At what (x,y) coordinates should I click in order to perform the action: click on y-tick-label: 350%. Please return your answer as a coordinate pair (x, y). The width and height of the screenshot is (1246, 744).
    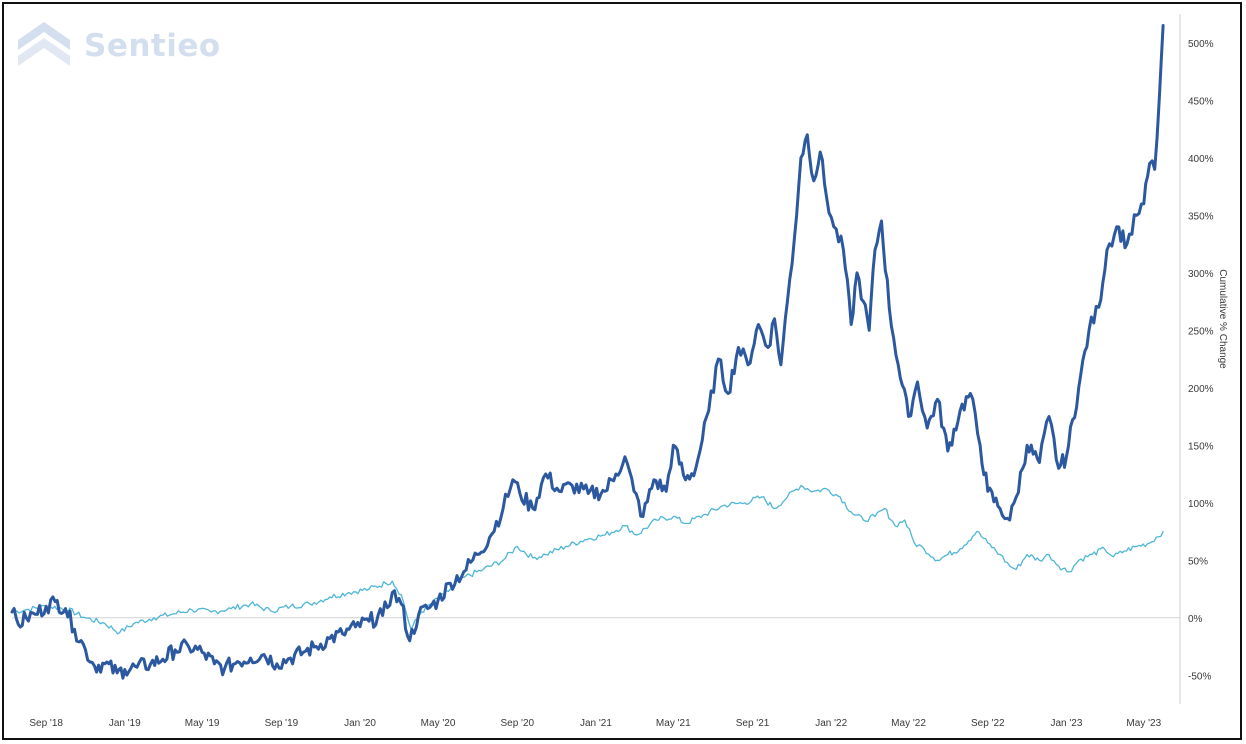
    Looking at the image, I should click on (1201, 216).